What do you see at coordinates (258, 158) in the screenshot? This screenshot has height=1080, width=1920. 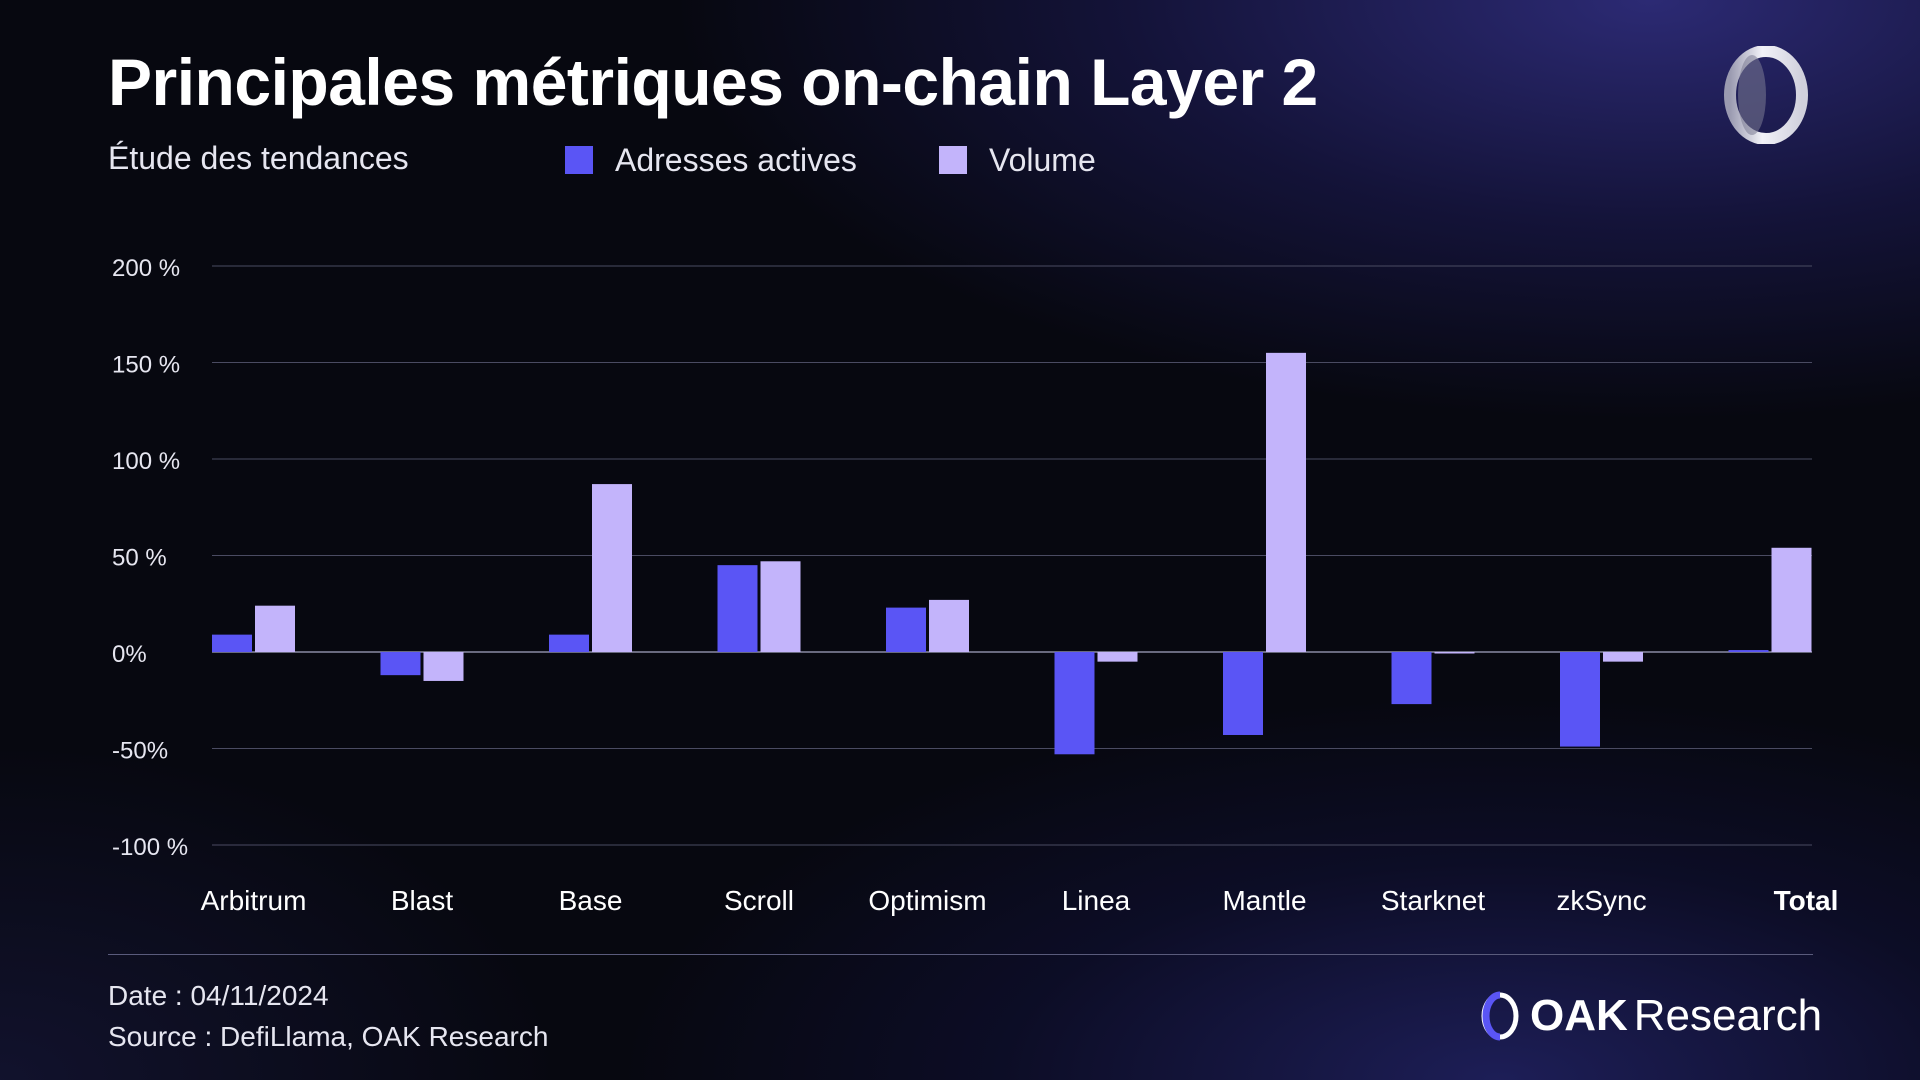 I see `chart-subtitle: Étude des tendances` at bounding box center [258, 158].